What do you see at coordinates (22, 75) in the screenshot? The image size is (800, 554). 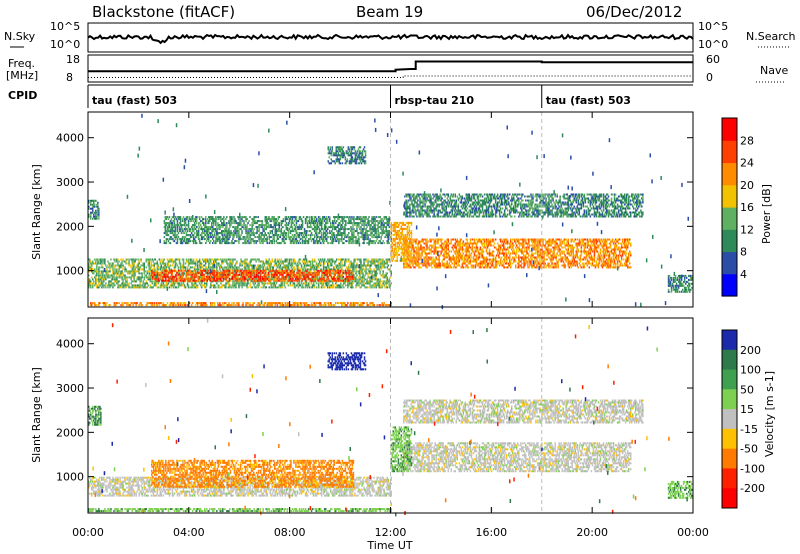 I see `freq-label-line2: [MHz]` at bounding box center [22, 75].